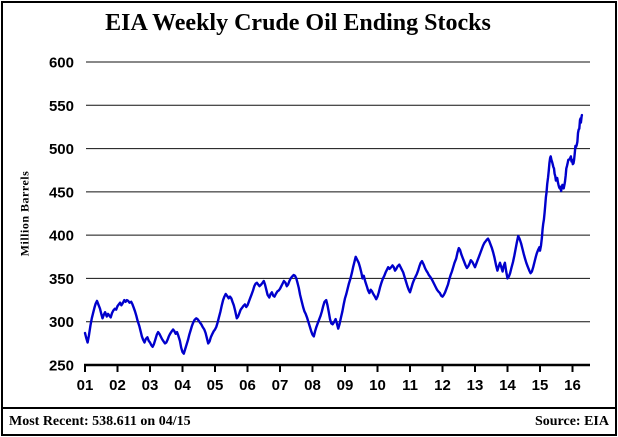 This screenshot has height=437, width=618. What do you see at coordinates (377, 385) in the screenshot?
I see `x-tick-label: 10` at bounding box center [377, 385].